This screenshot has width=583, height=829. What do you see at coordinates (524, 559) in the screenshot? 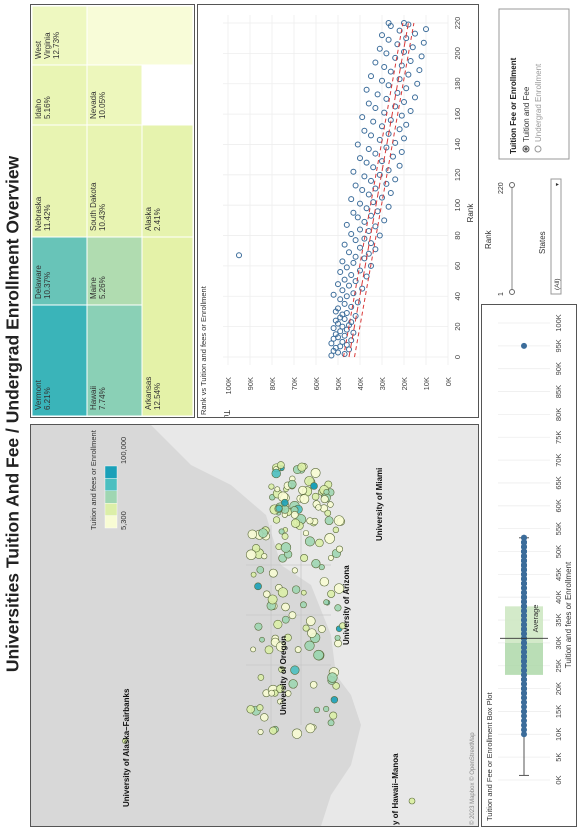
I see `boxplot-marks: Average` at bounding box center [524, 559].